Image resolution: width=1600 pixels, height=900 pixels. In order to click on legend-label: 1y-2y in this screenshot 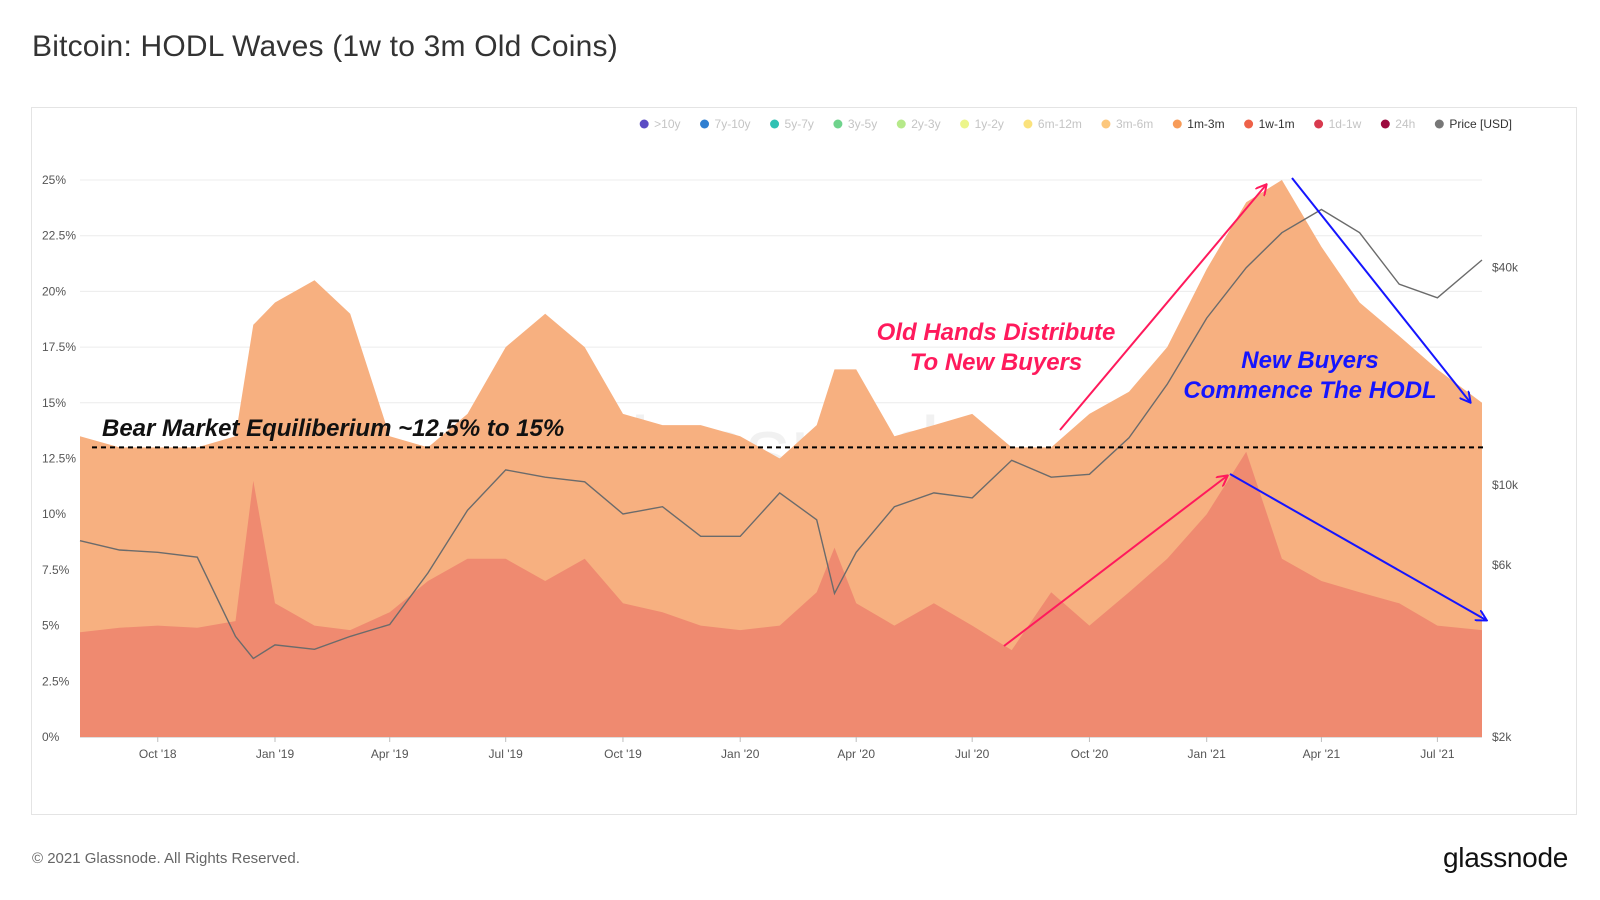, I will do `click(989, 124)`.